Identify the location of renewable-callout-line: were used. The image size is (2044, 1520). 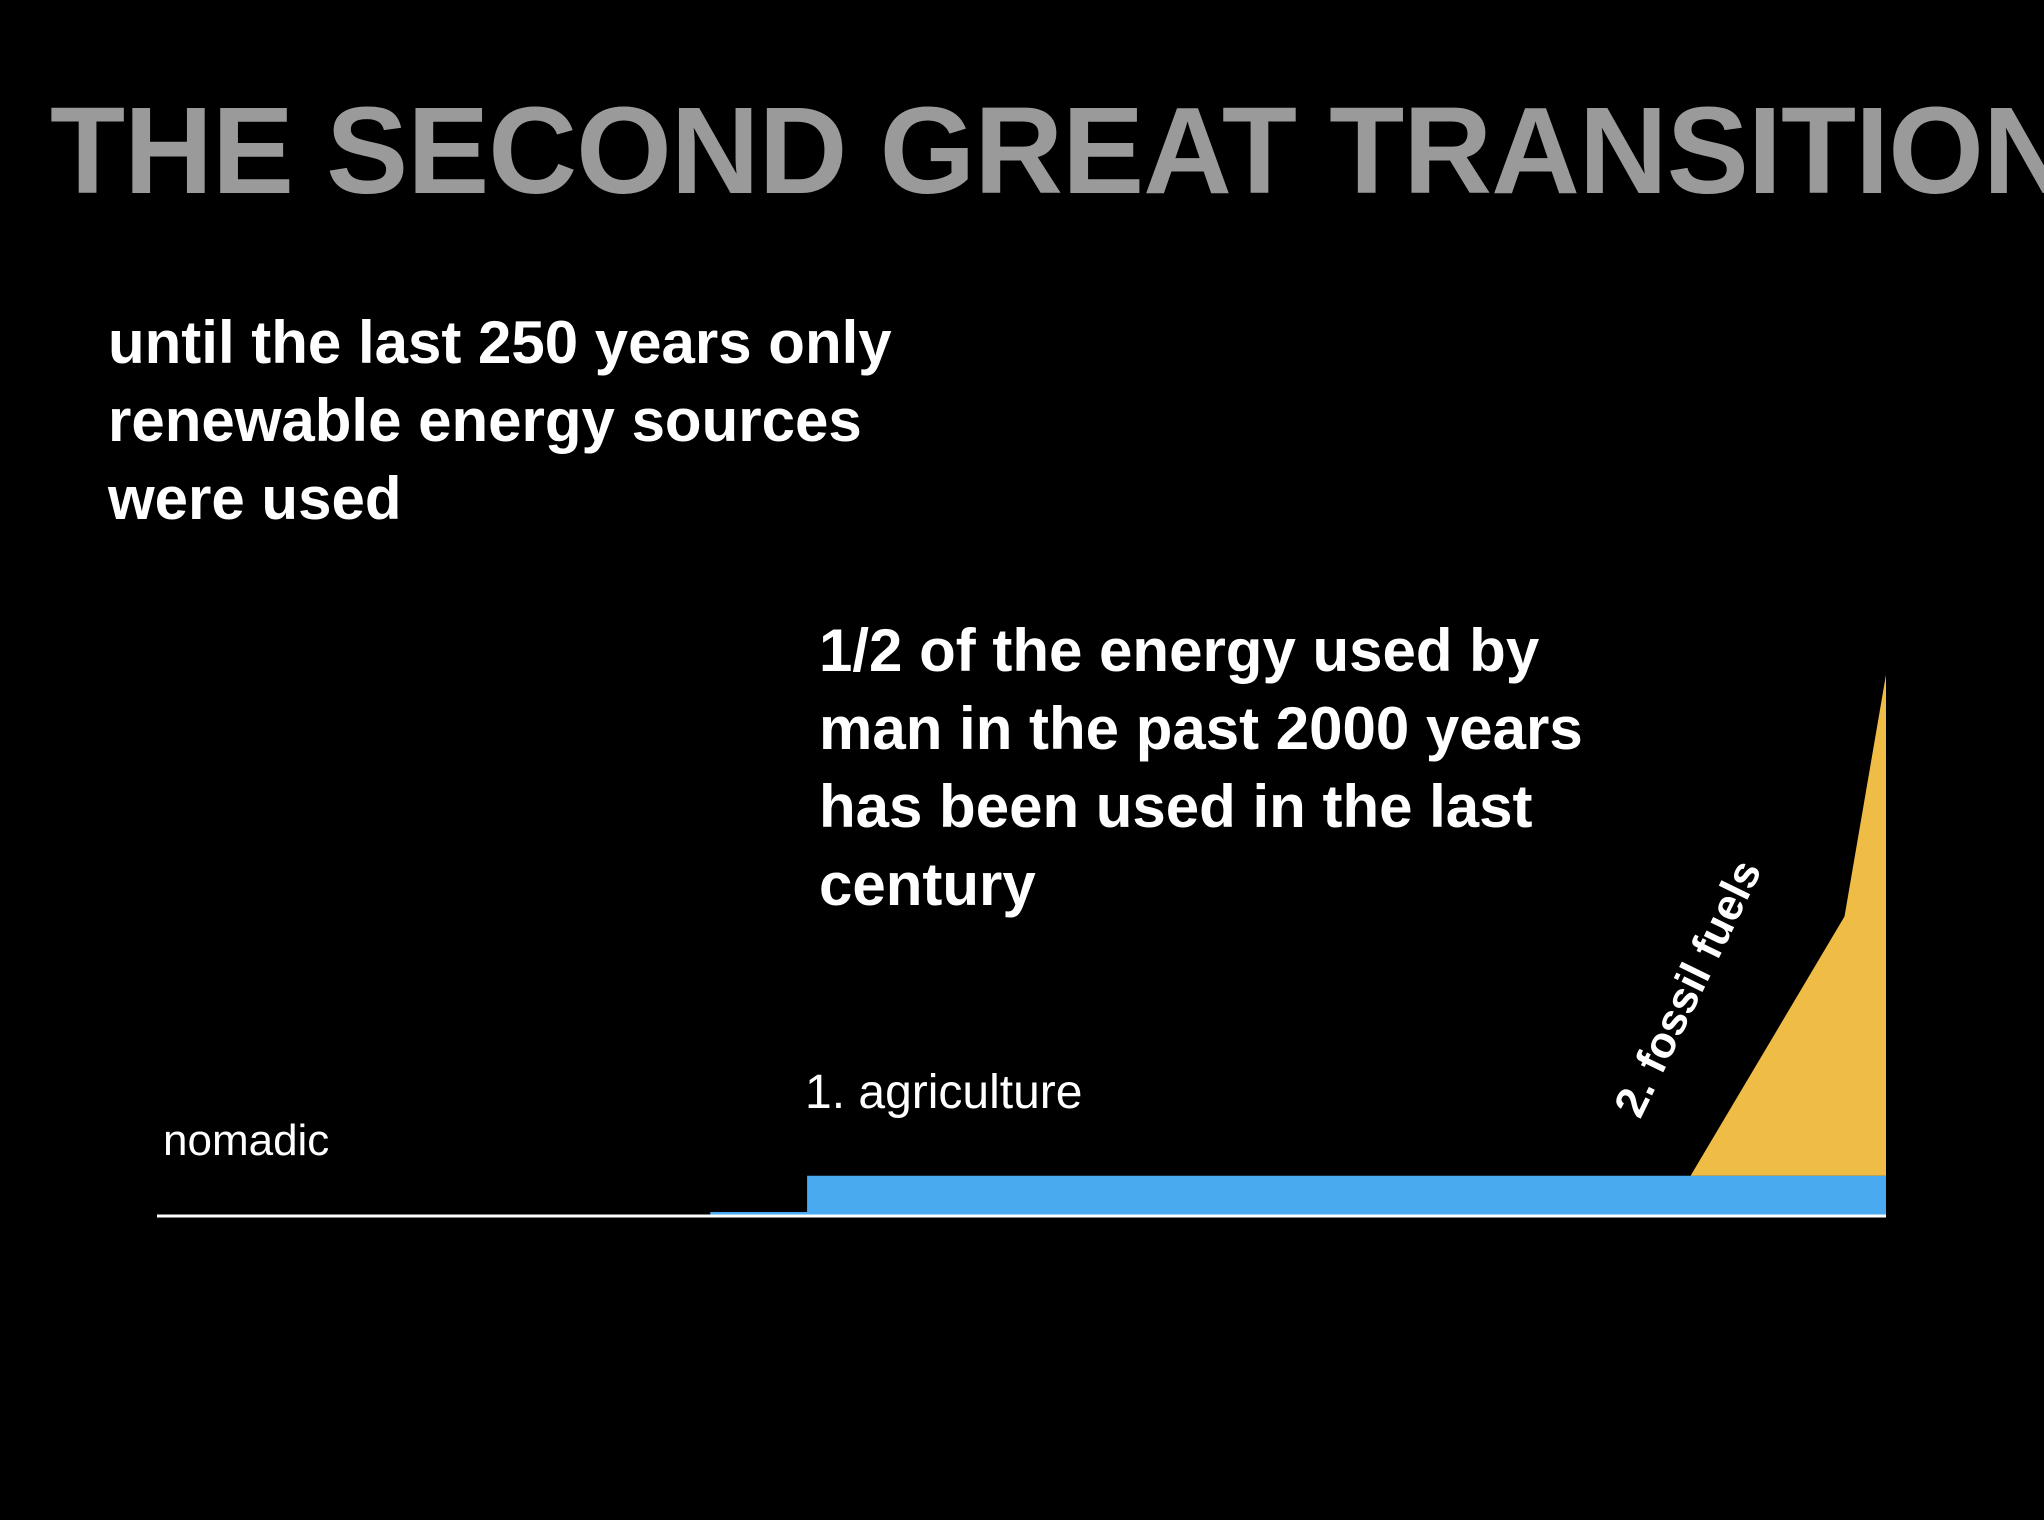
(255, 498).